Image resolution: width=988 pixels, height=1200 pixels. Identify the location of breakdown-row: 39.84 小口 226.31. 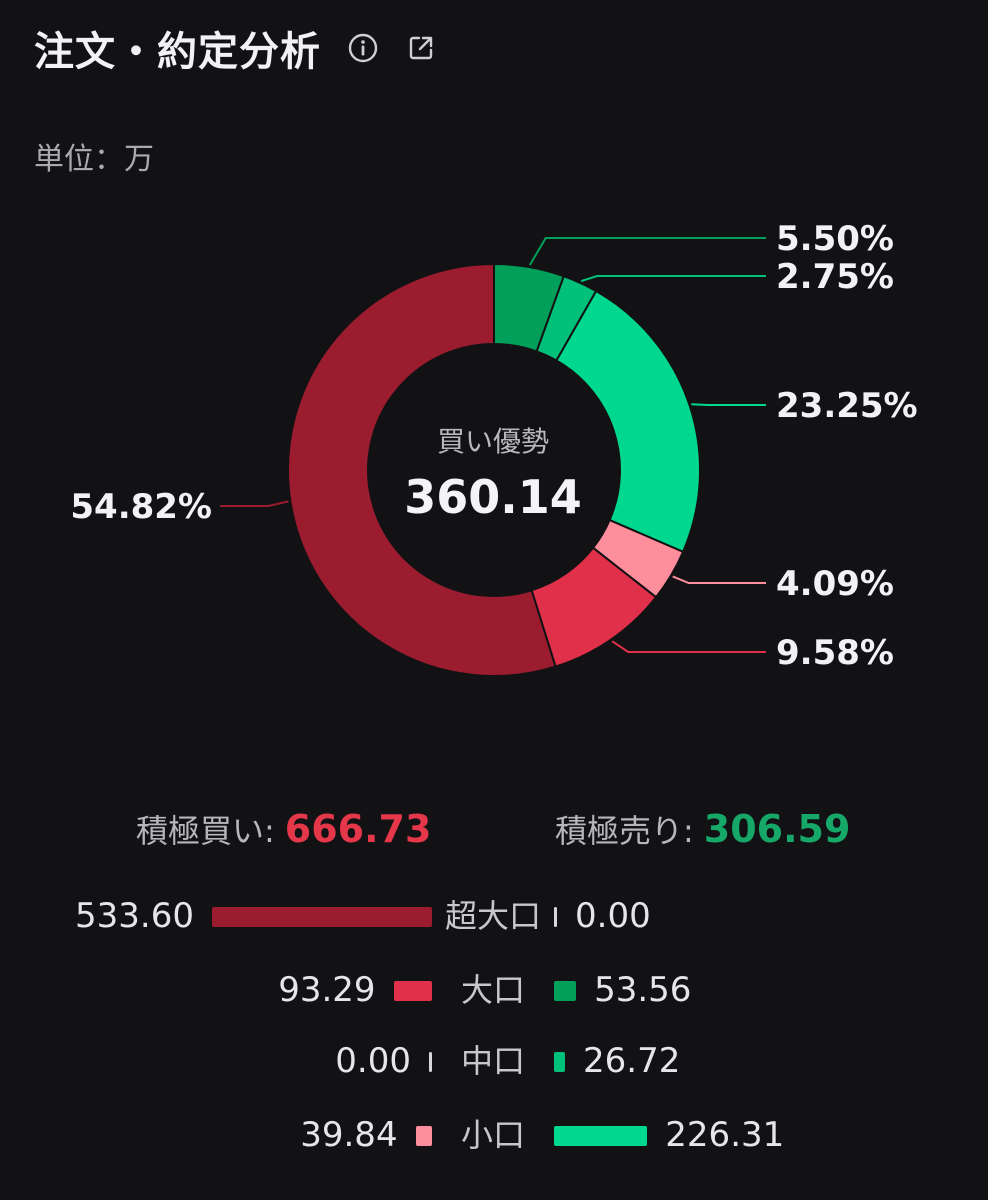
(494, 1135).